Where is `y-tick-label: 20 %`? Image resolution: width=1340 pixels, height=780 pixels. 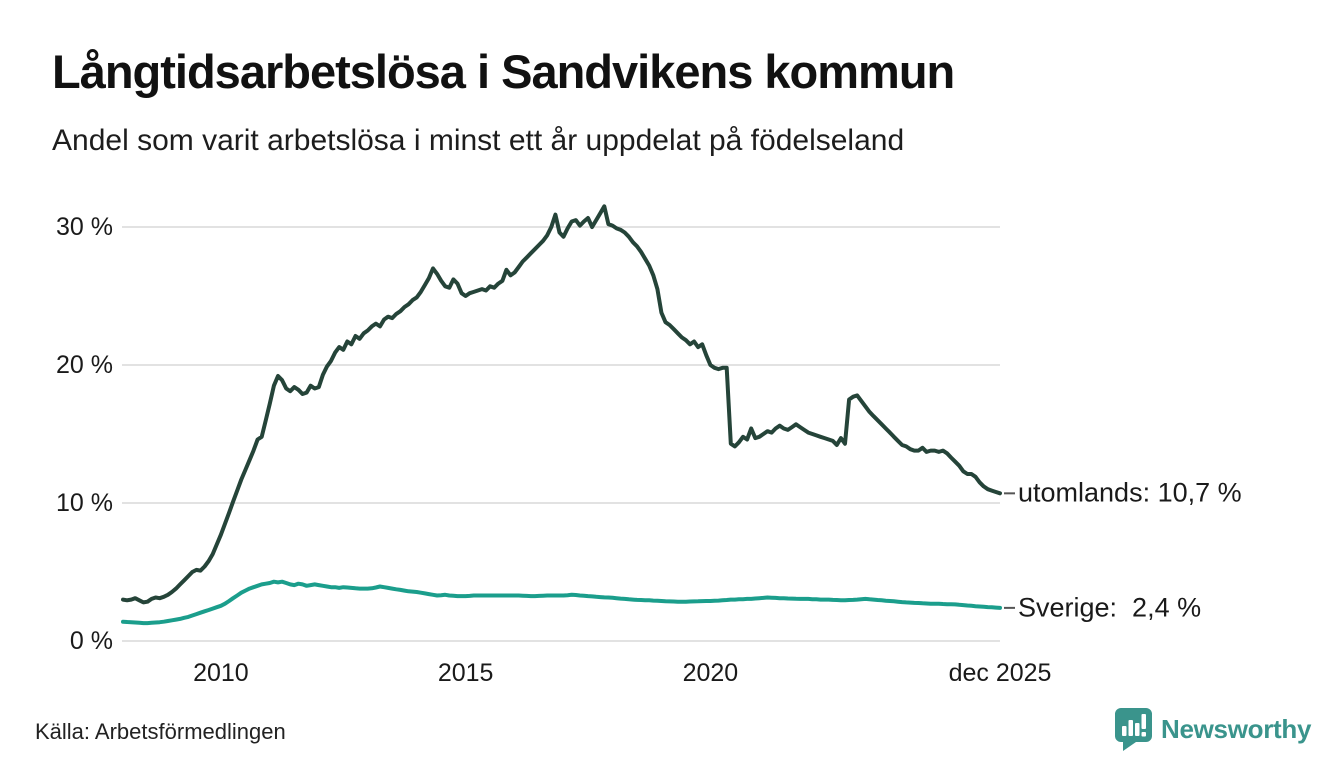
y-tick-label: 20 % is located at coordinates (84, 365).